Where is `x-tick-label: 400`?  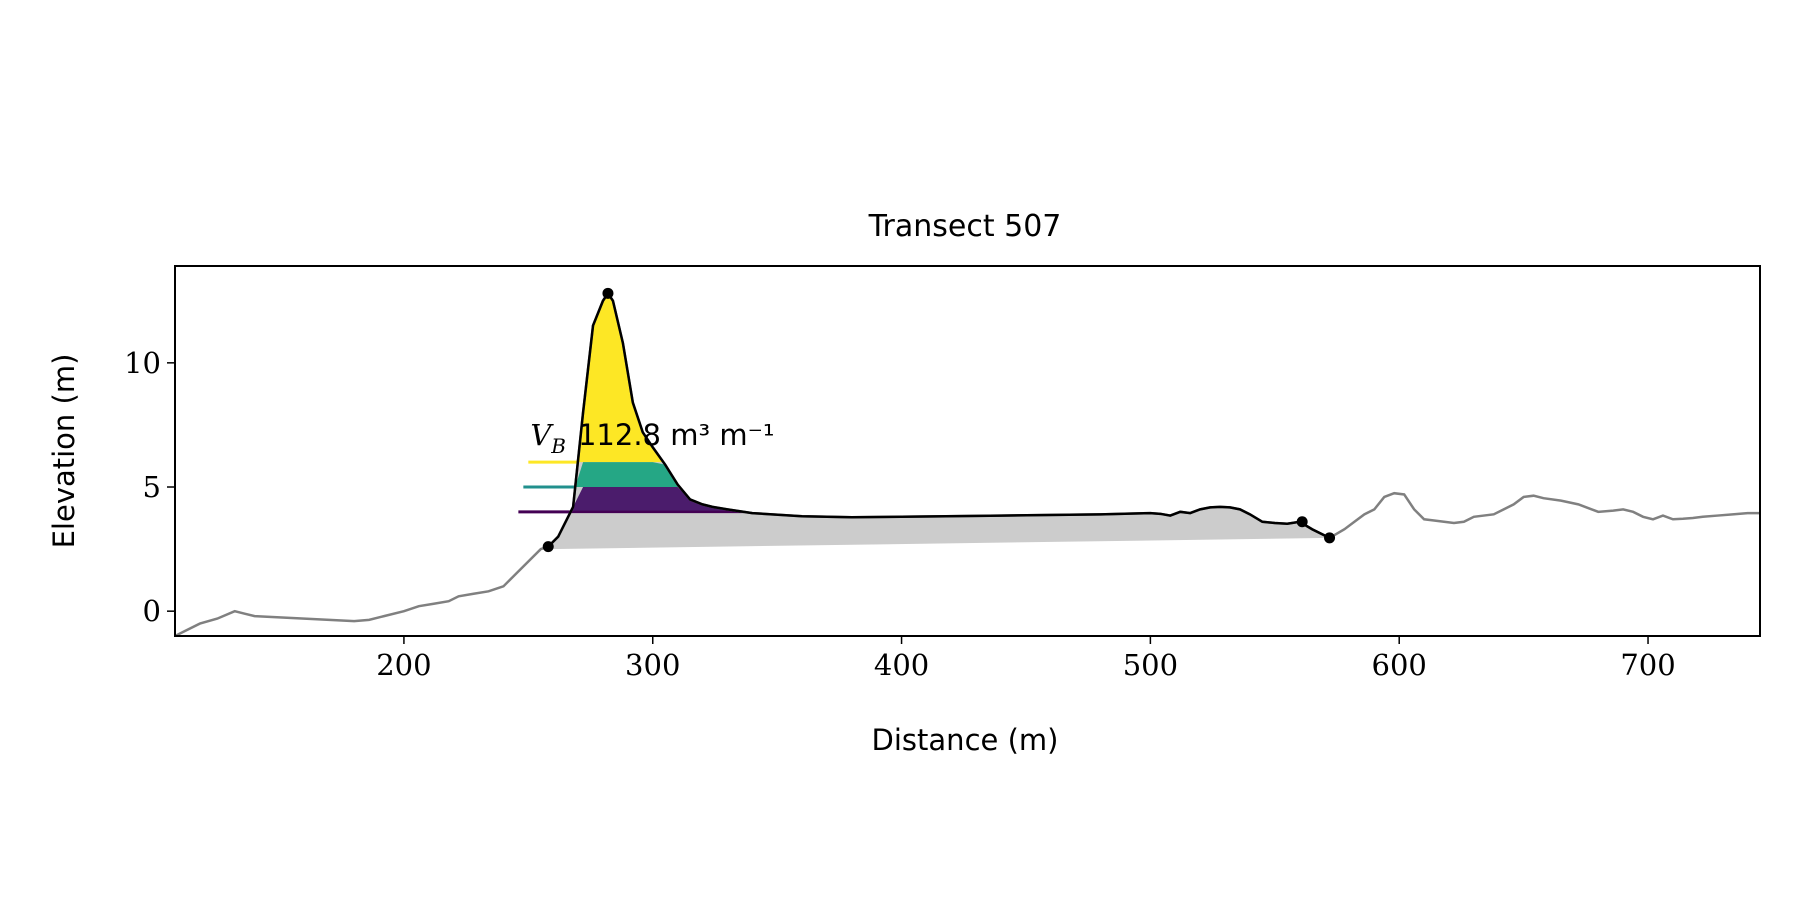 x-tick-label: 400 is located at coordinates (901, 665).